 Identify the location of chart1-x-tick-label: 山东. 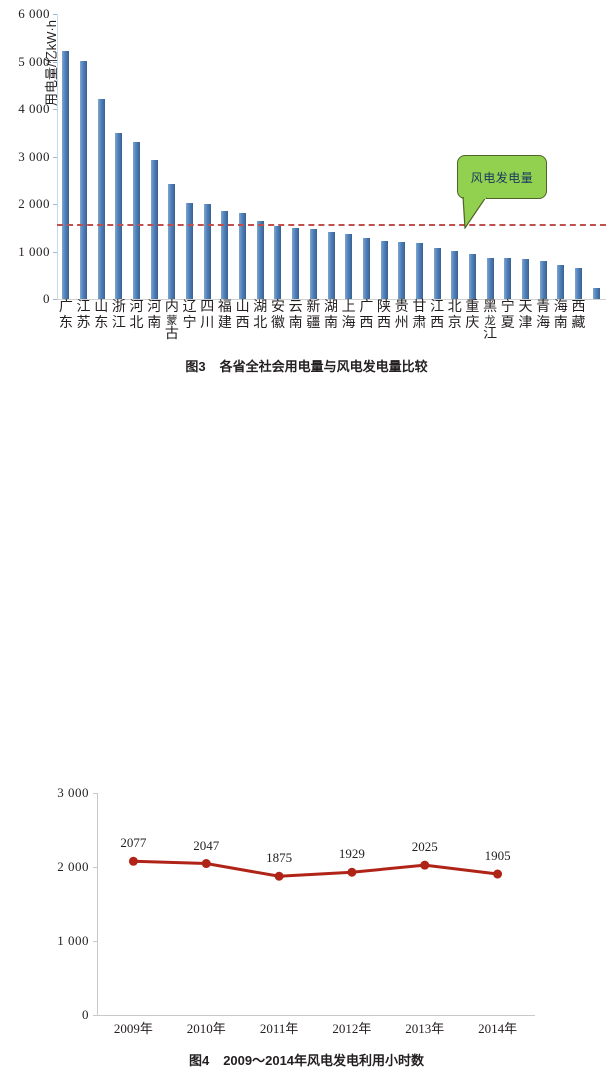
(101, 315).